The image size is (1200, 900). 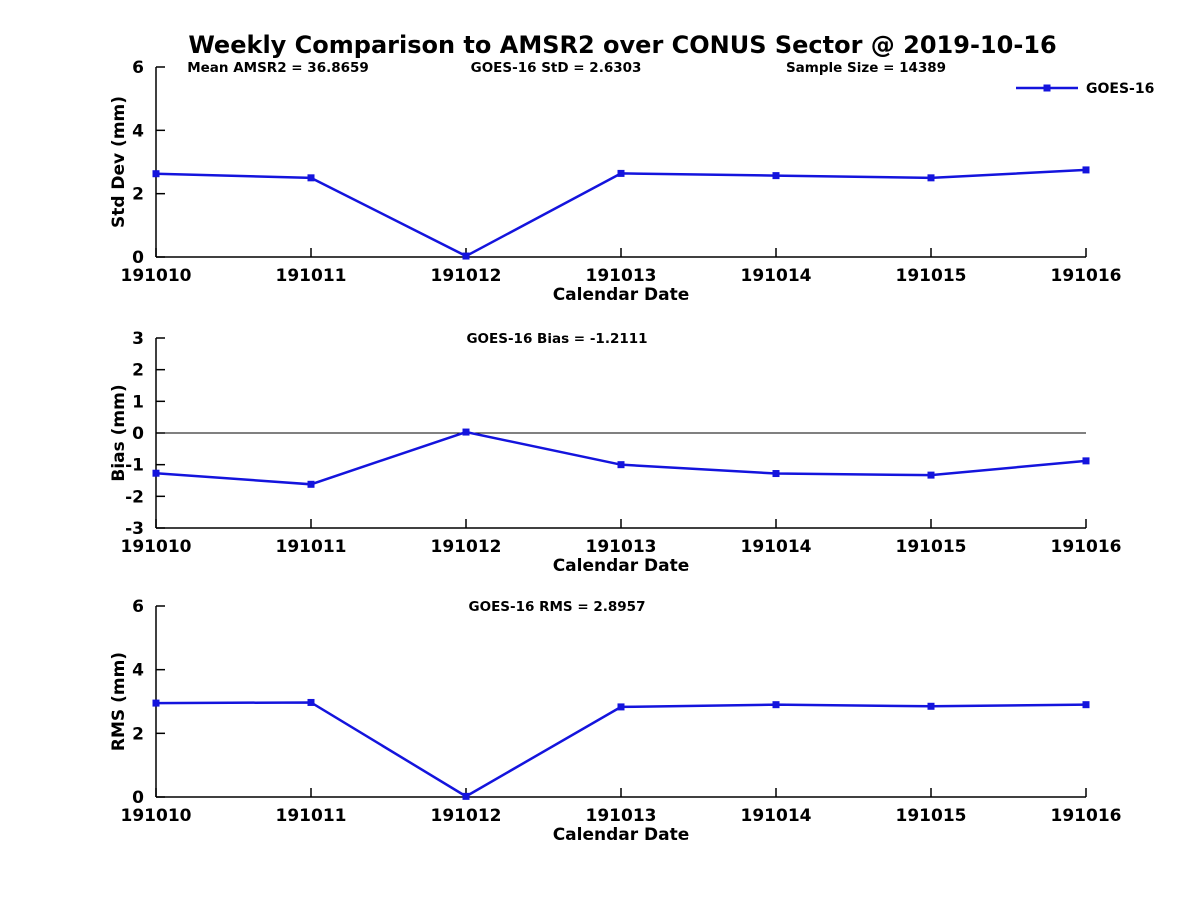 I want to click on legend-label: GOES-16, so click(x=1120, y=89).